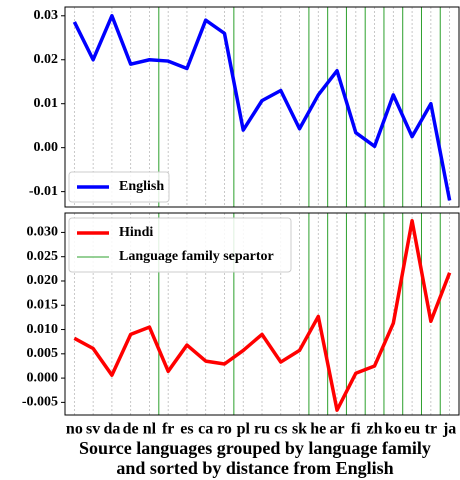 The image size is (460, 480). Describe the element at coordinates (299, 429) in the screenshot. I see `x-tick-label: sk` at that location.